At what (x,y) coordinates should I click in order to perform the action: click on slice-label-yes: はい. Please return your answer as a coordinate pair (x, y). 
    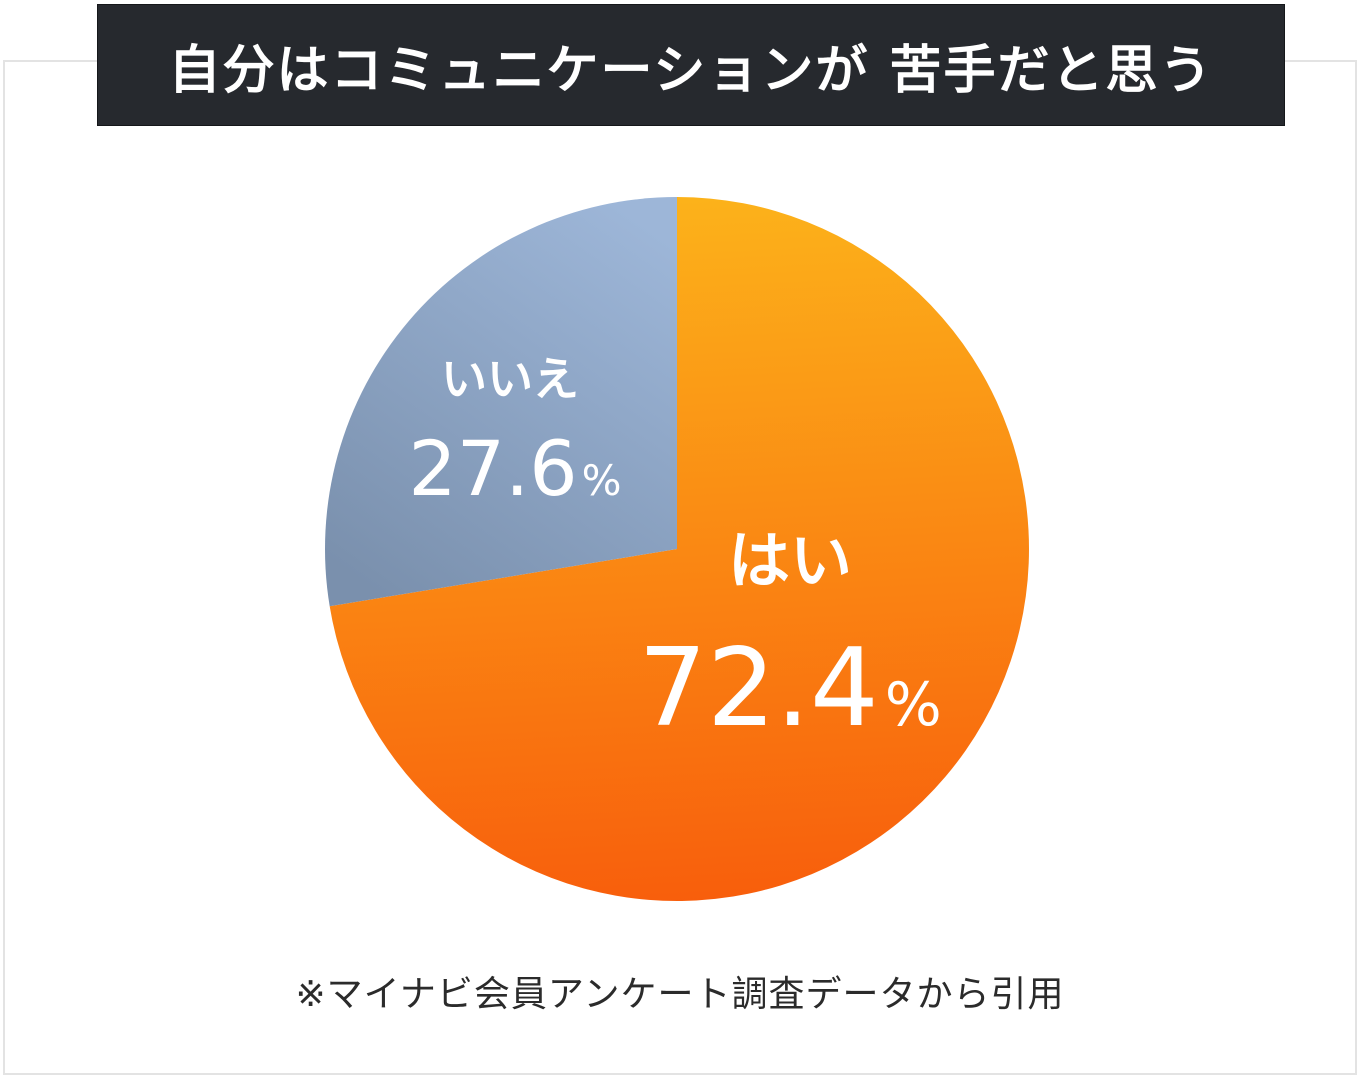
    Looking at the image, I should click on (790, 560).